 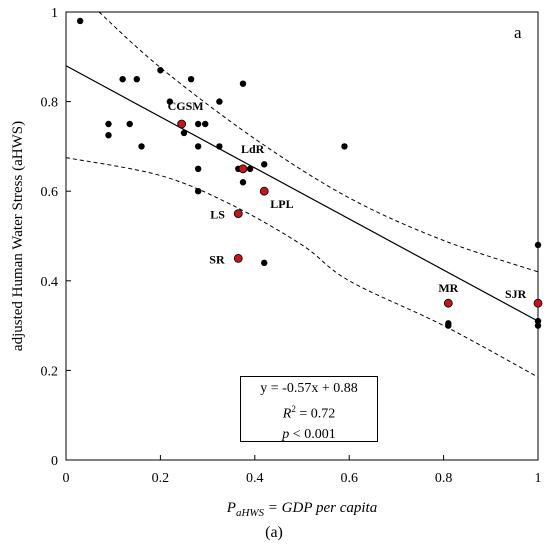 What do you see at coordinates (54, 461) in the screenshot?
I see `y-tick-label: 0` at bounding box center [54, 461].